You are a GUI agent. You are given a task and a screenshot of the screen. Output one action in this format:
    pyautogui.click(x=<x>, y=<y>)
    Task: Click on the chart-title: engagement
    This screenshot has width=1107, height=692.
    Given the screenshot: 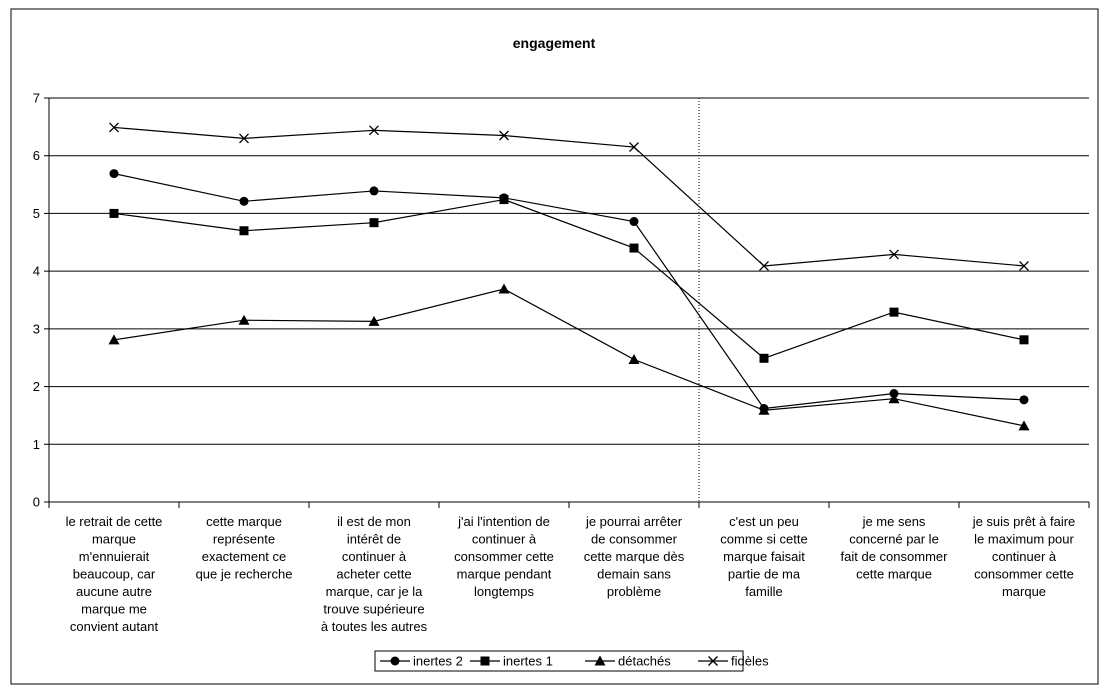 What is the action you would take?
    pyautogui.click(x=554, y=43)
    